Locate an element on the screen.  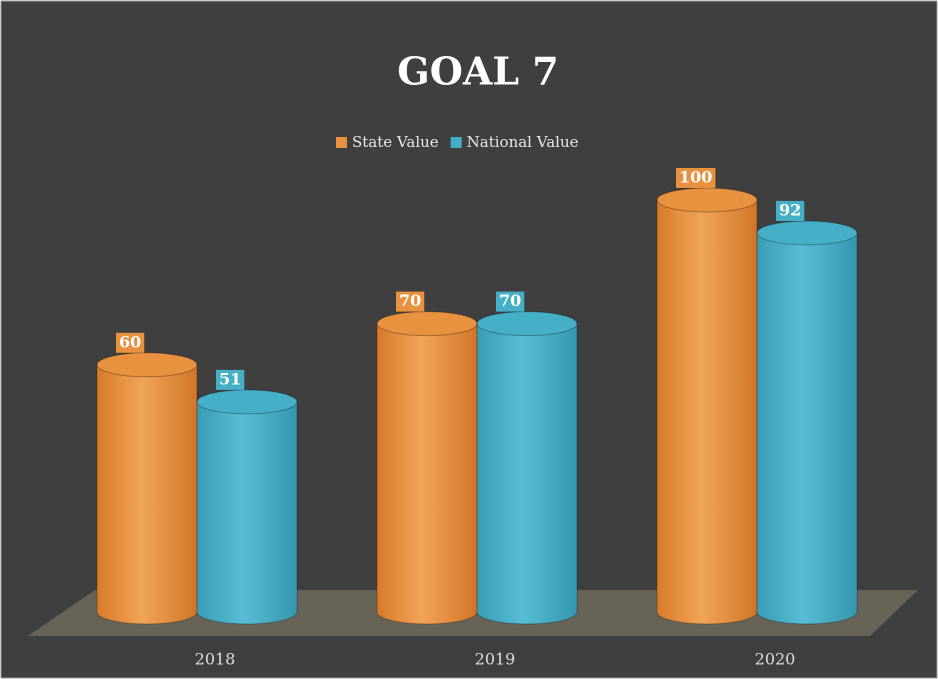
data-label: 100 is located at coordinates (695, 177).